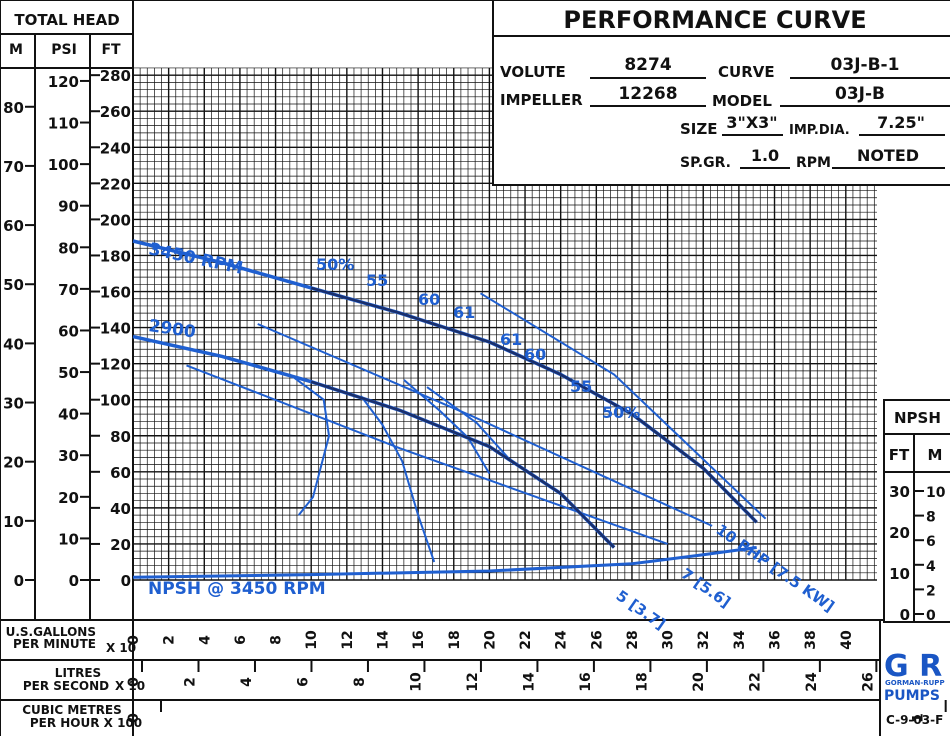 The width and height of the screenshot is (950, 736). Describe the element at coordinates (913, 666) in the screenshot. I see `logo-mark: G R` at that location.